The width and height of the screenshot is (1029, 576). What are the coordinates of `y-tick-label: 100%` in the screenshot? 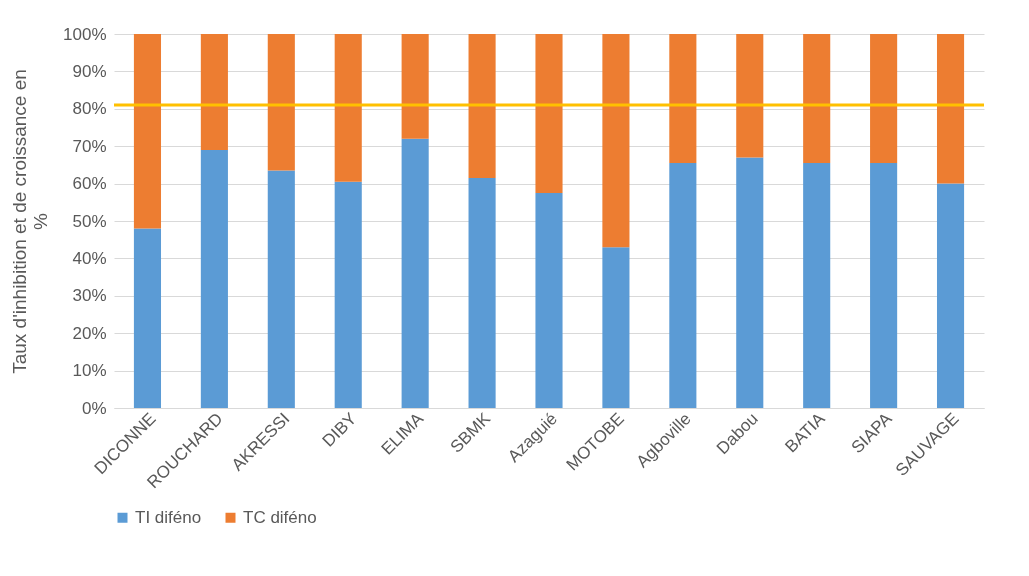 It's located at (85, 34).